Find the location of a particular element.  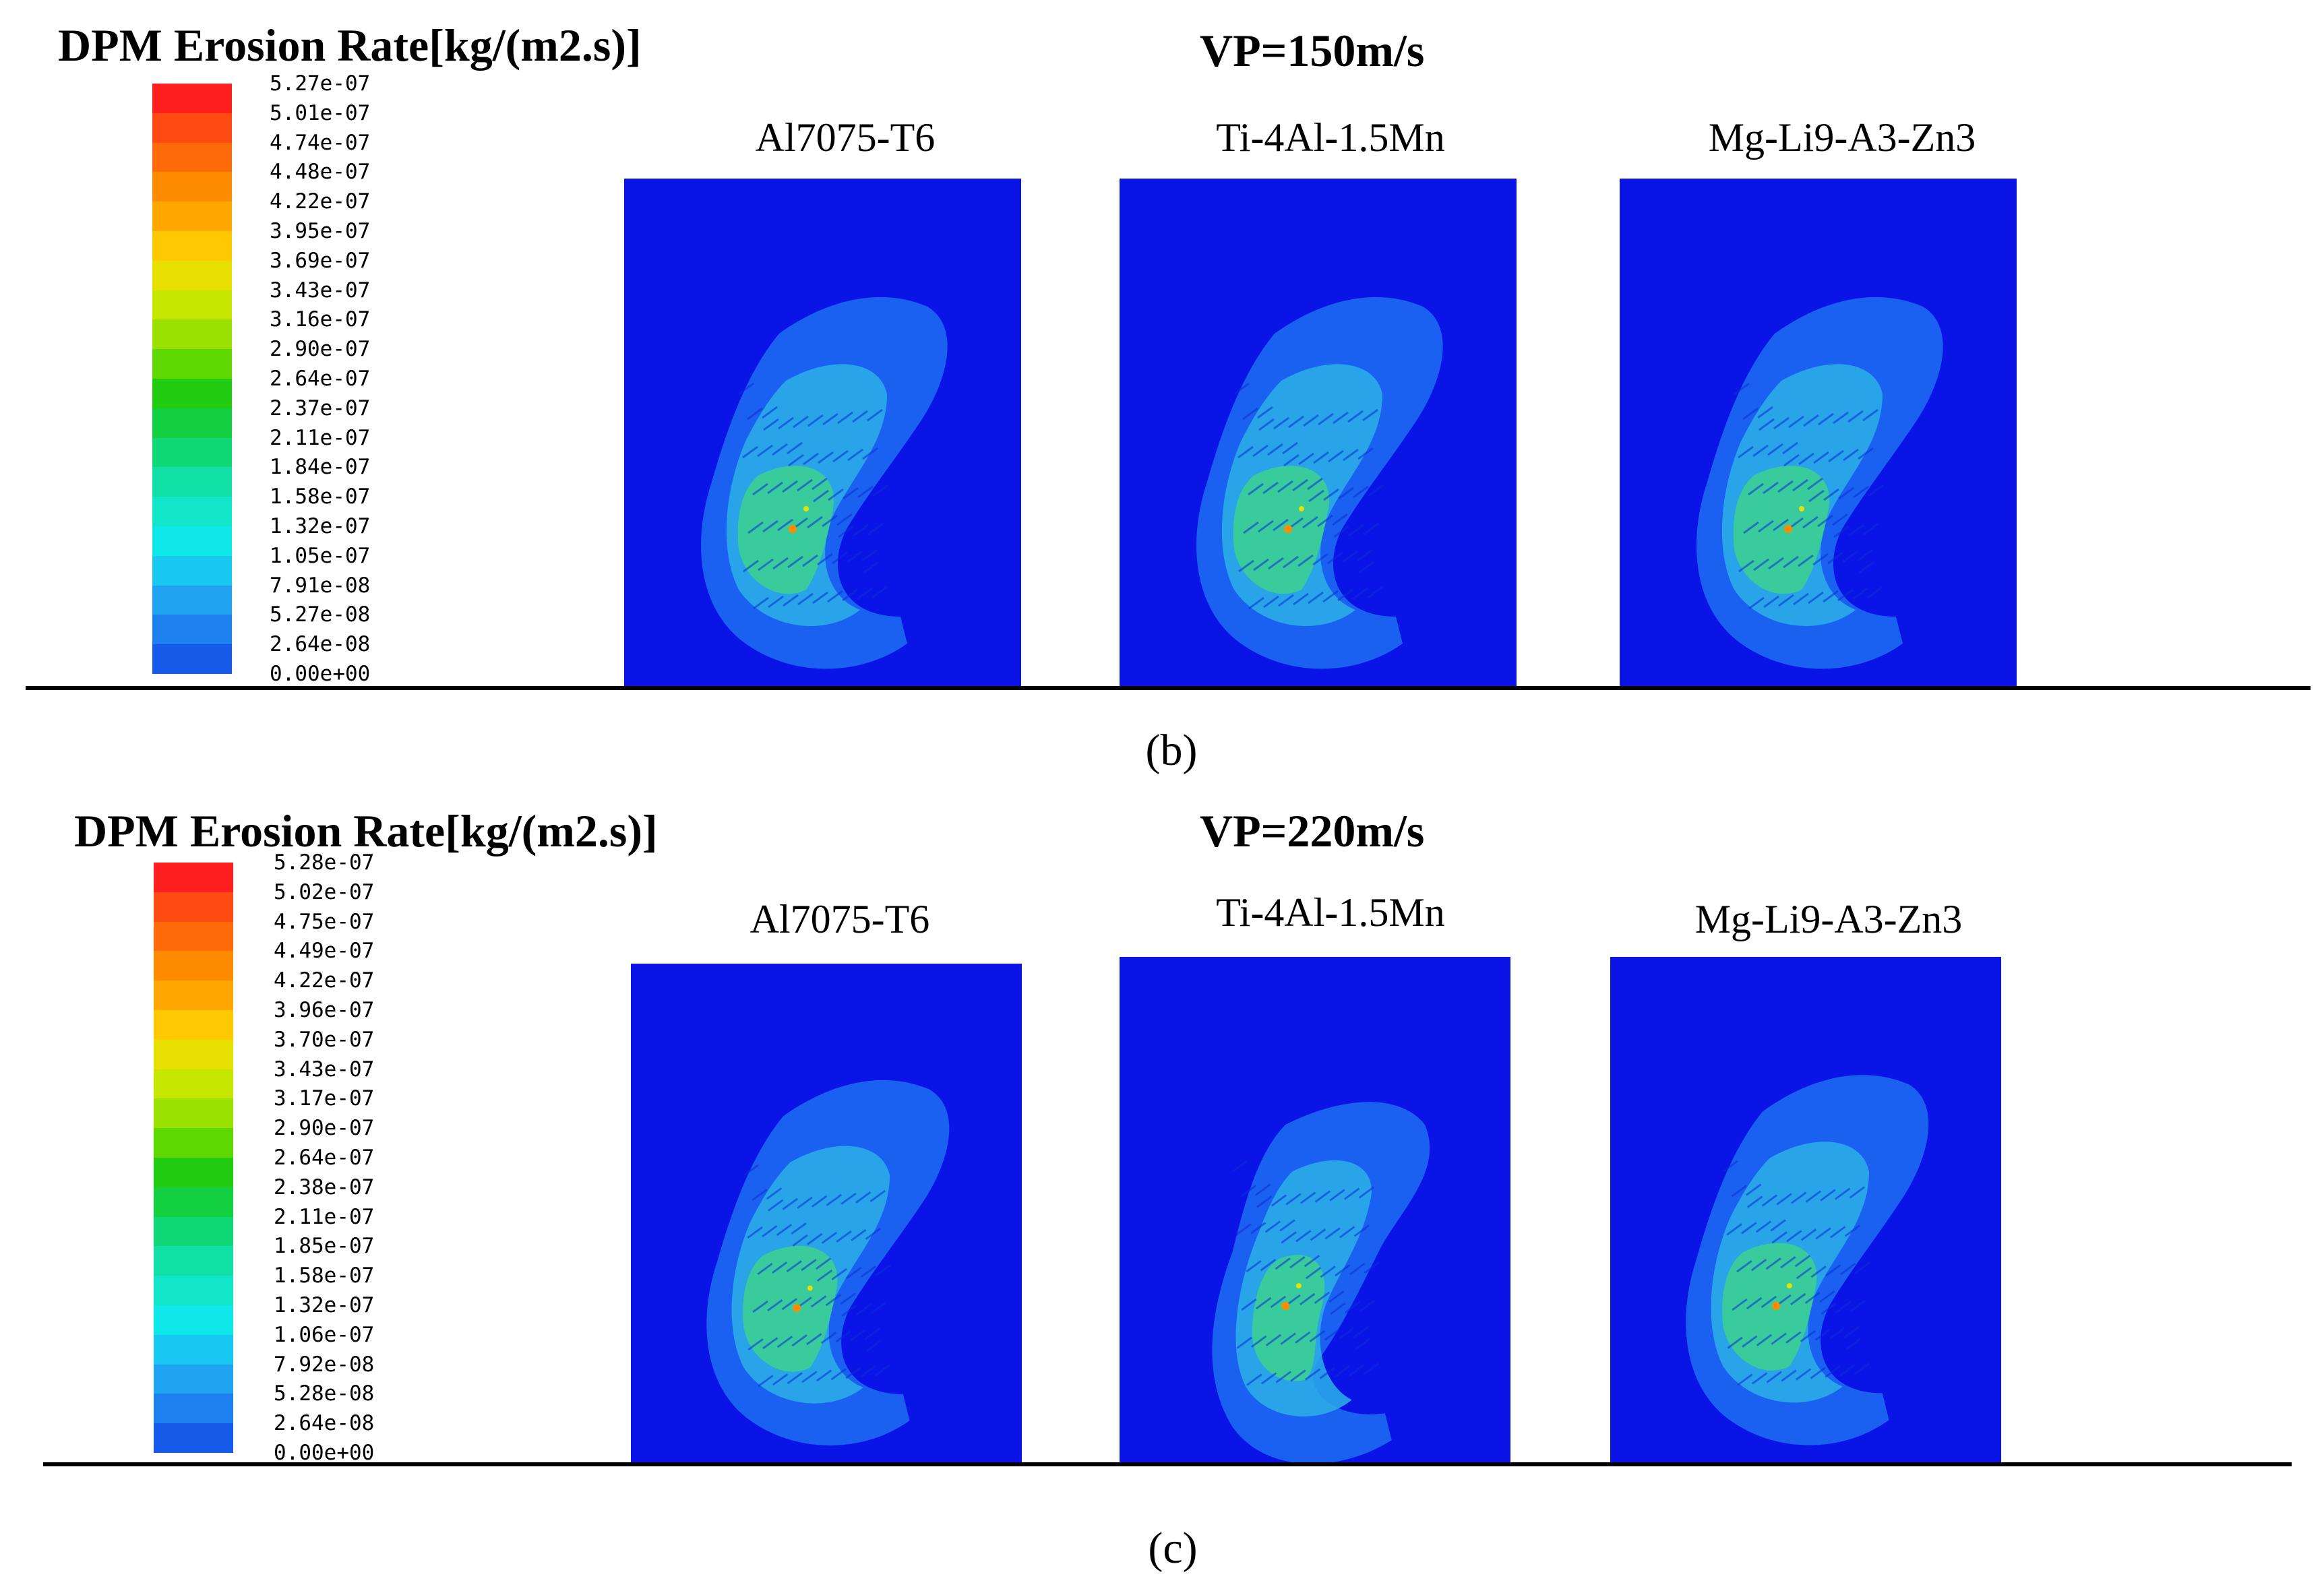

legend-title: DPM Erosion Rate[kg/(m2.s)] is located at coordinates (350, 45).